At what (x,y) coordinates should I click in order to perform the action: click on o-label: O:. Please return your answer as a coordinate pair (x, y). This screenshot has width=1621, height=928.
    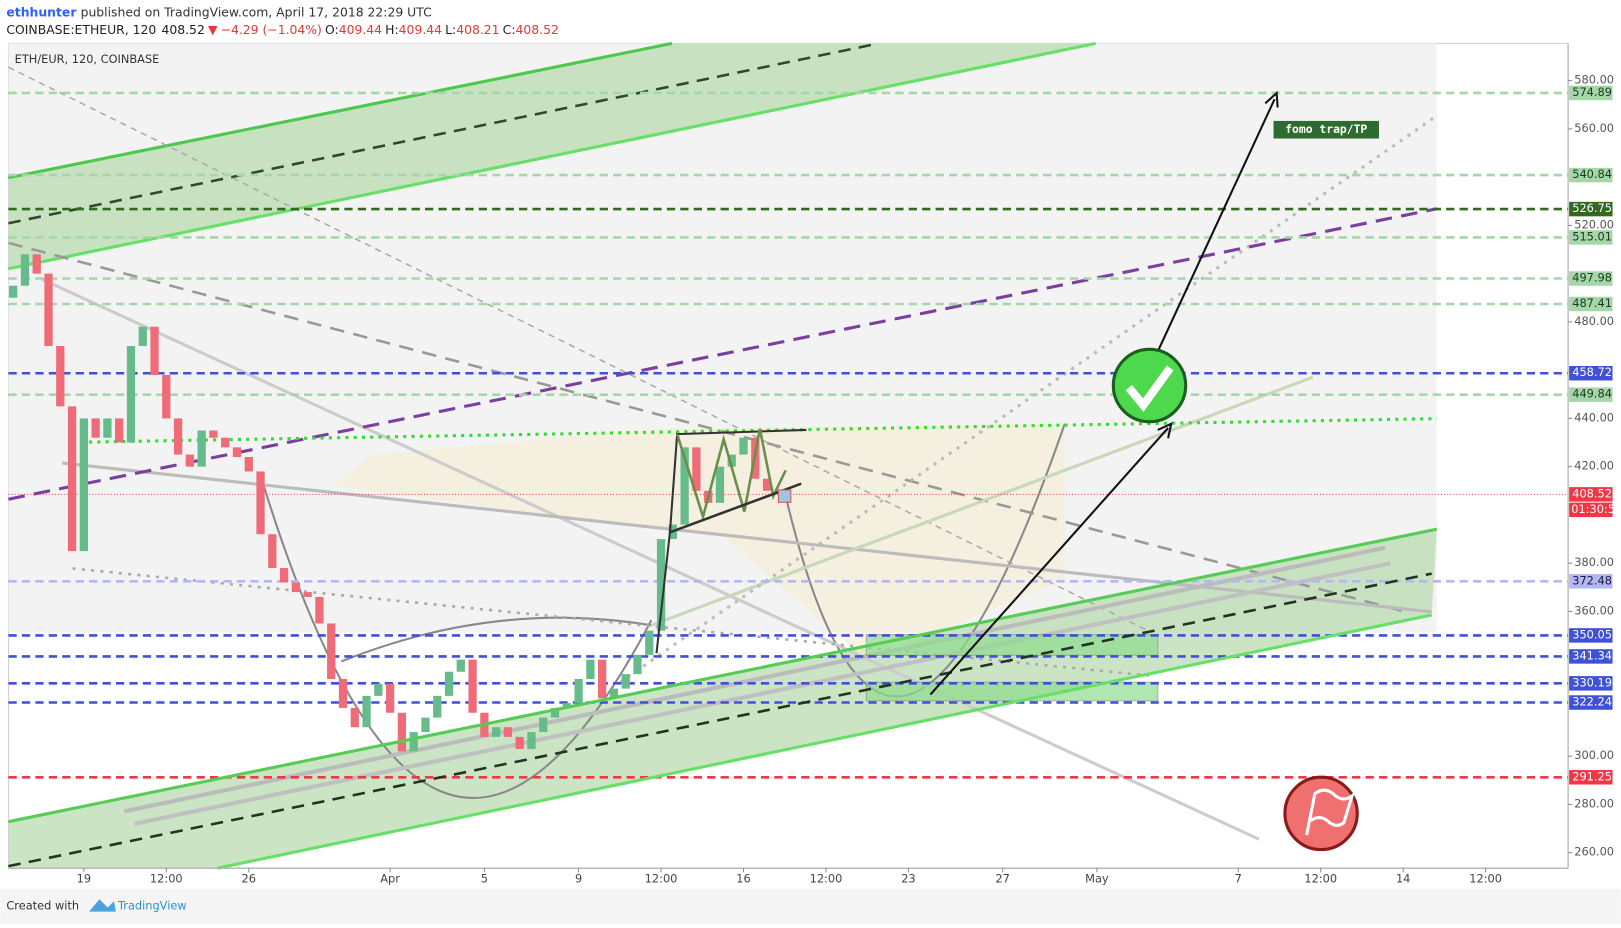
    Looking at the image, I should click on (332, 28).